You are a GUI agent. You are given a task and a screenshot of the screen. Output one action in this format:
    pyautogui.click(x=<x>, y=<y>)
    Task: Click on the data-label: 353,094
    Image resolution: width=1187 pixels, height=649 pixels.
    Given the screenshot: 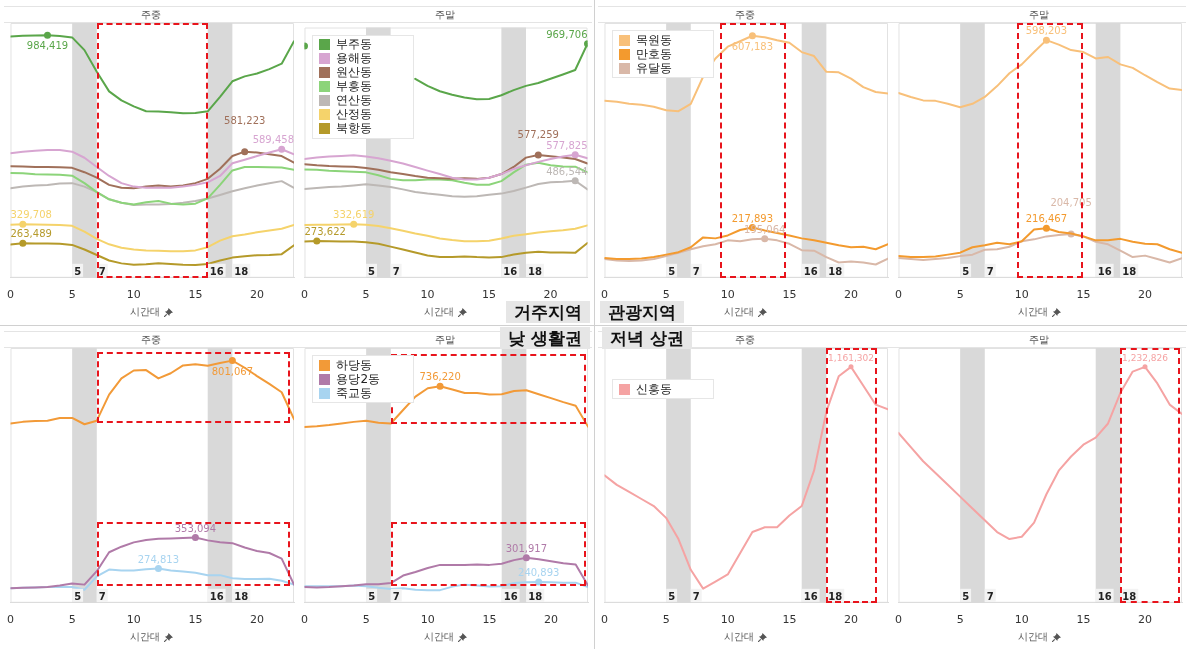 What is the action you would take?
    pyautogui.click(x=195, y=528)
    